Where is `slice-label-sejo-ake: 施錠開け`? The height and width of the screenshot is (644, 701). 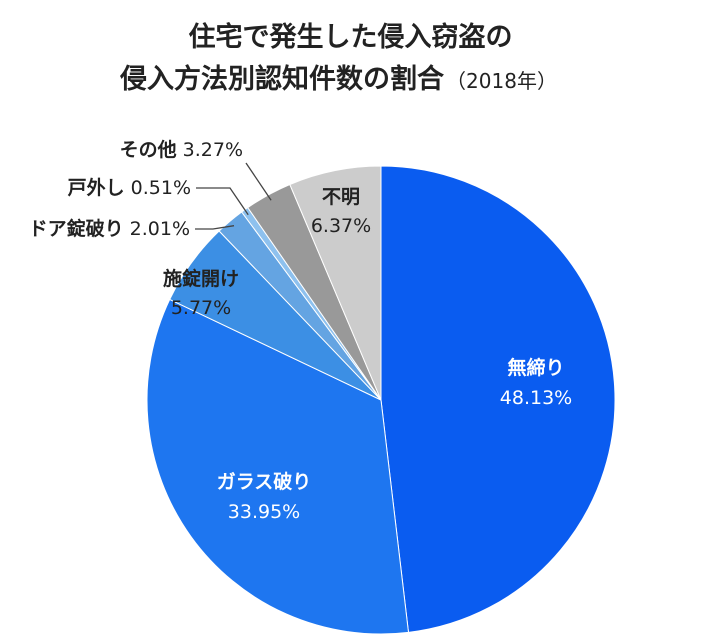
slice-label-sejo-ake: 施錠開け is located at coordinates (201, 278).